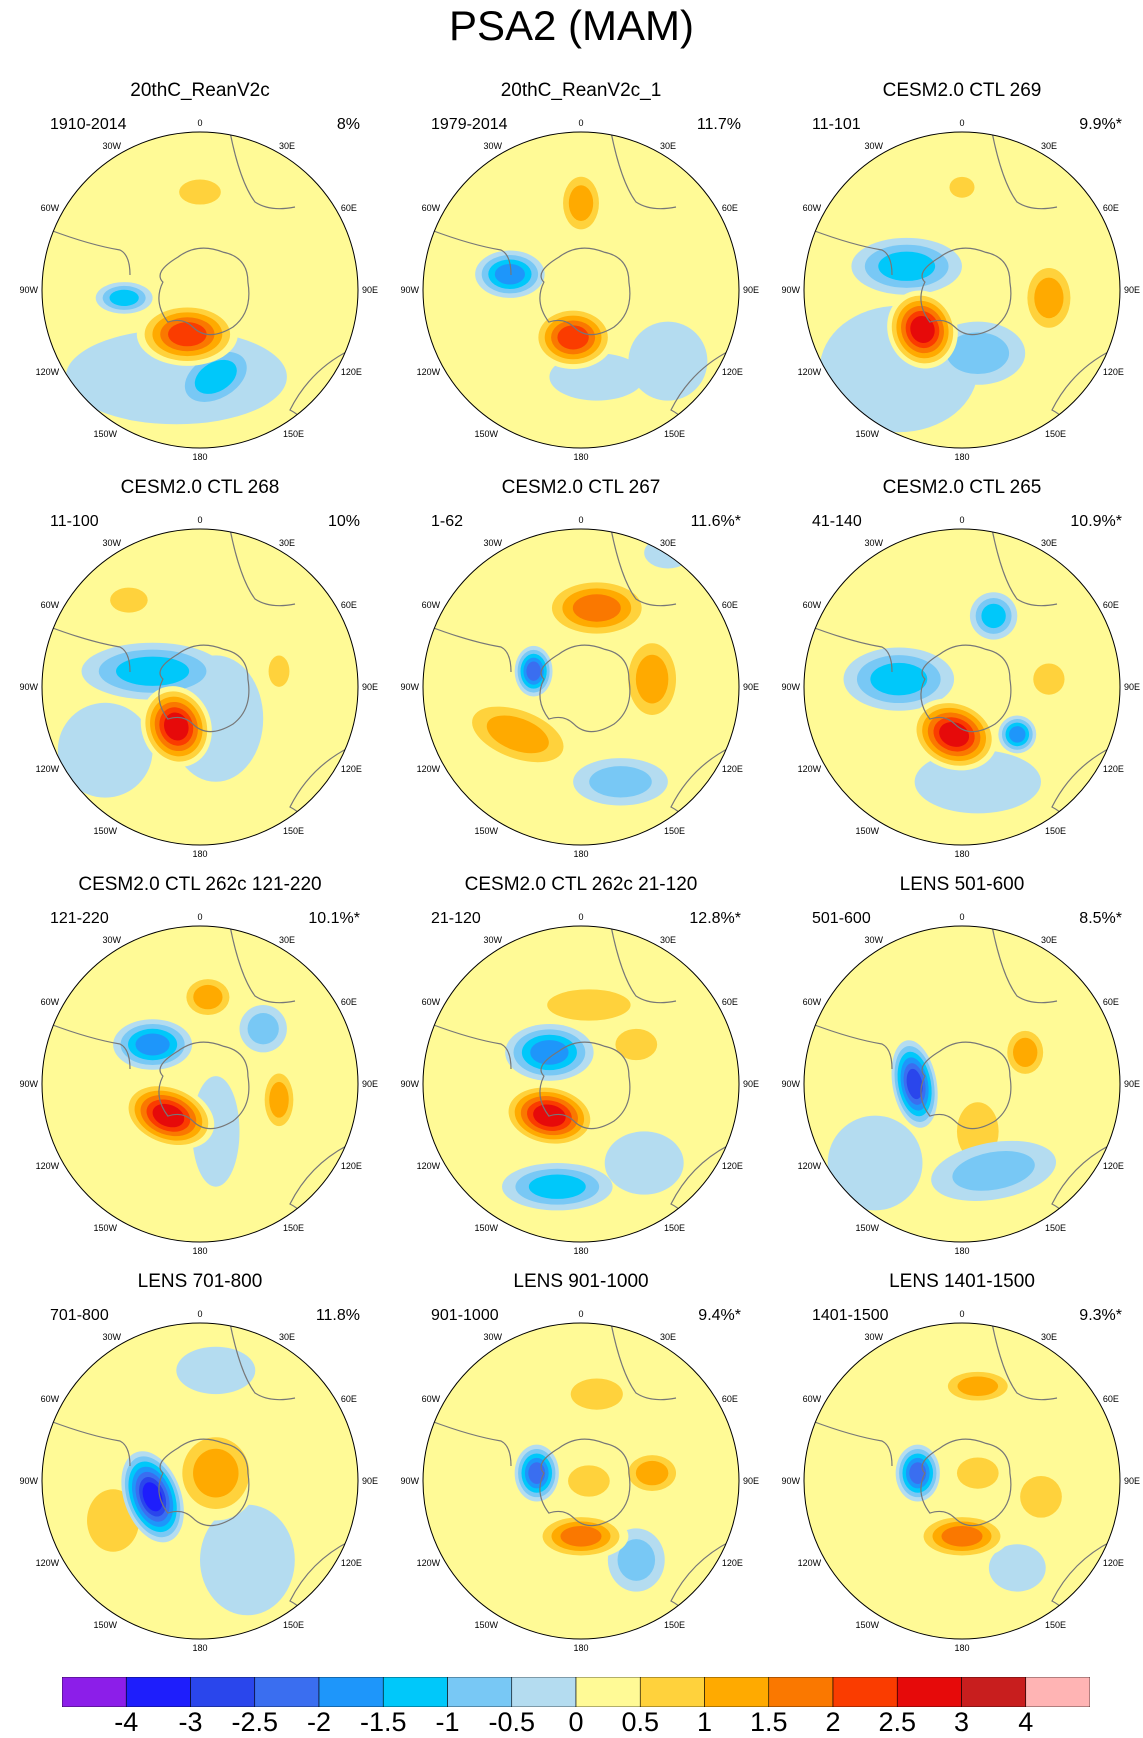  I want to click on colorbar-tick-label: 2, so click(833, 1722).